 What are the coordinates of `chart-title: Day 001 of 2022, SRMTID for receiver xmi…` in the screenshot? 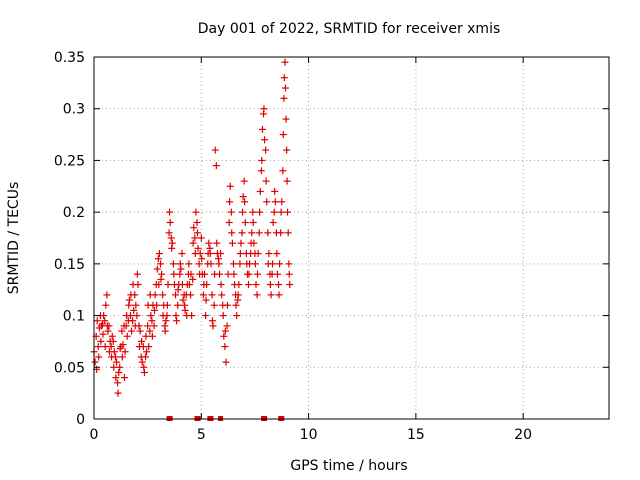 It's located at (349, 29).